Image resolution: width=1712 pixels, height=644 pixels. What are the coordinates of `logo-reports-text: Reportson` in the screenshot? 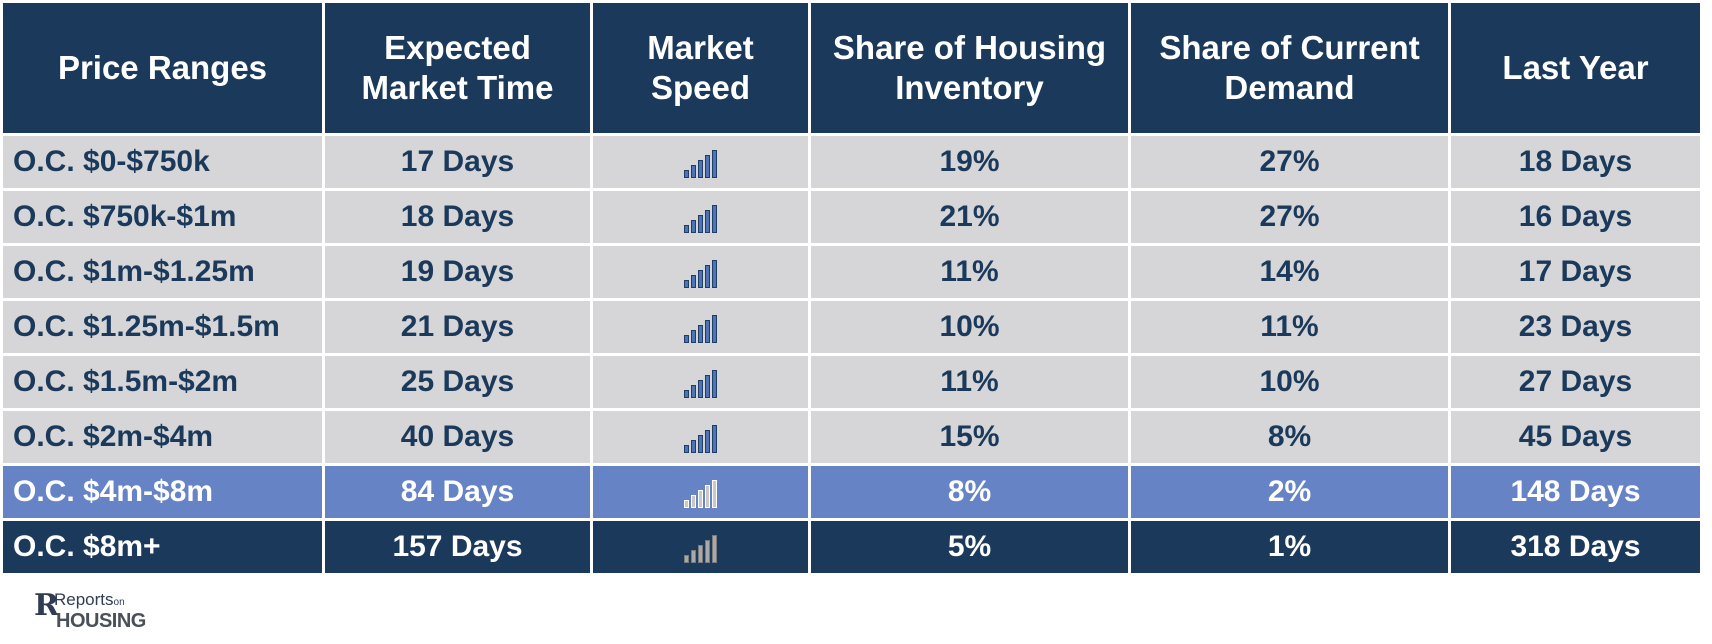 It's located at (89, 600).